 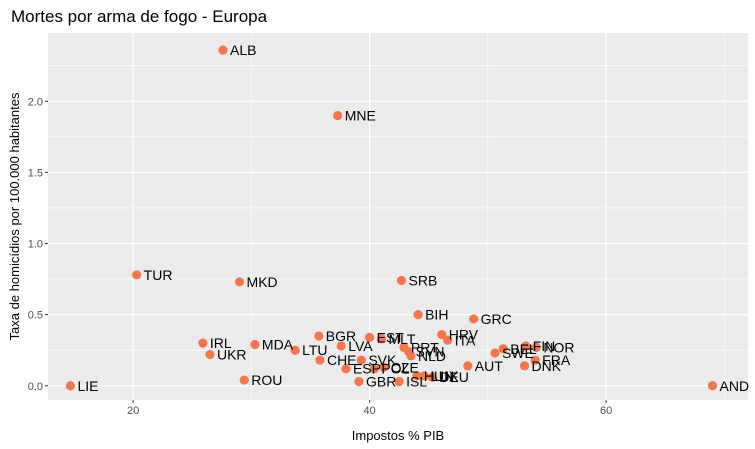 I want to click on data-point-aut, so click(x=468, y=366).